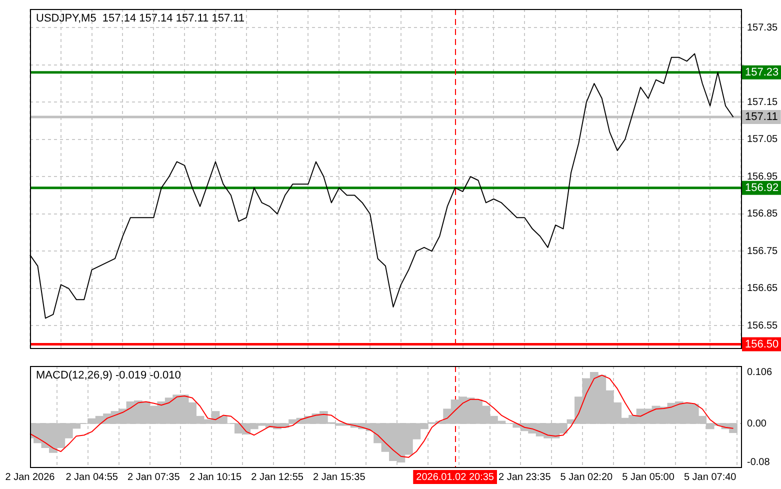 The image size is (781, 489). Describe the element at coordinates (757, 424) in the screenshot. I see `y-tick-label: 0.00` at that location.